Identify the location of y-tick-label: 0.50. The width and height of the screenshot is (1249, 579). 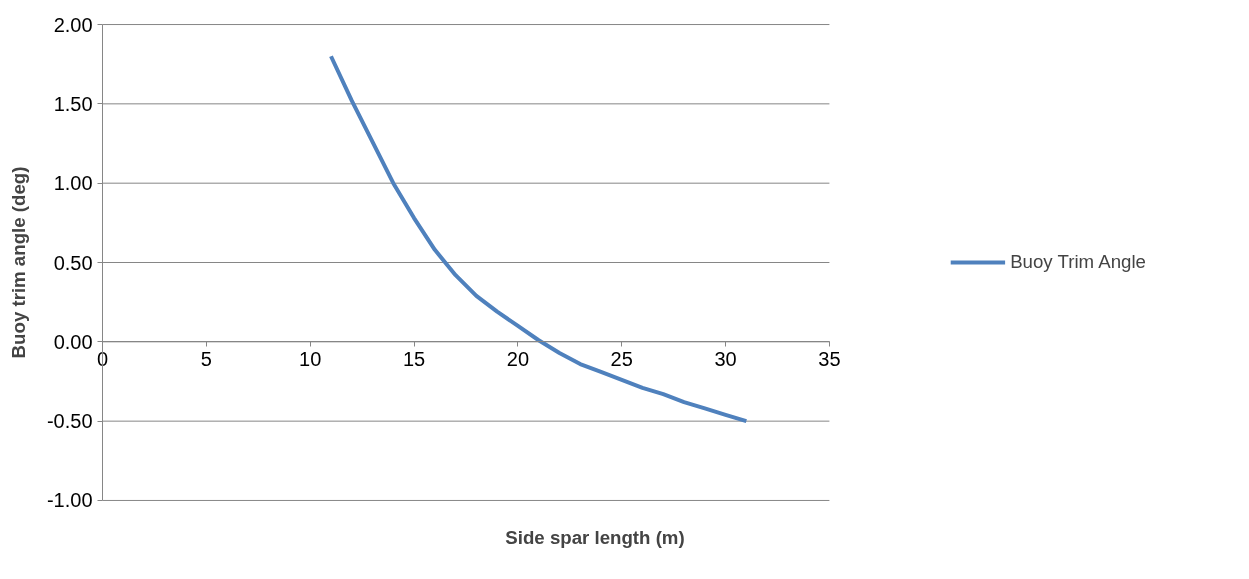
(73, 262).